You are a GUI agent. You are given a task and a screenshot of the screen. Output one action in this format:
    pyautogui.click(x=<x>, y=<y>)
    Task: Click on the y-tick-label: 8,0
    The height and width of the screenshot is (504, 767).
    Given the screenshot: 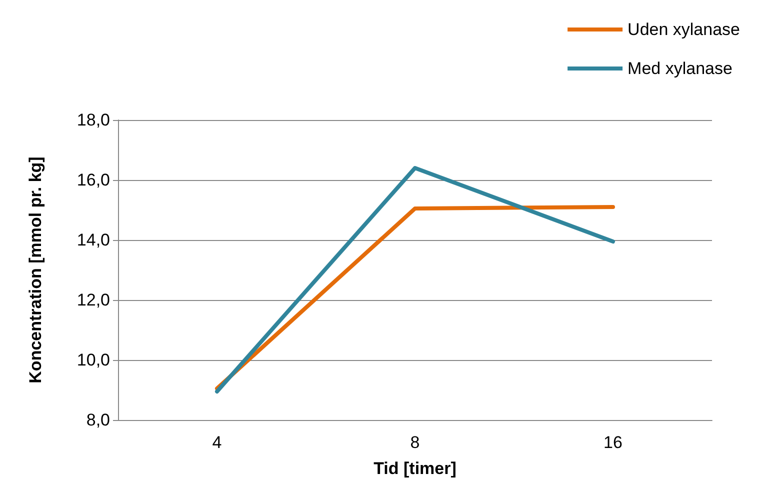 What is the action you would take?
    pyautogui.click(x=98, y=420)
    